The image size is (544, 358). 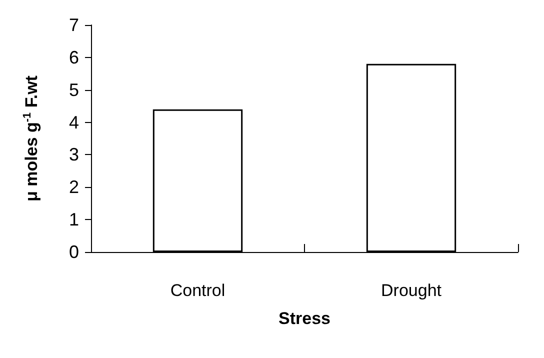 What do you see at coordinates (411, 290) in the screenshot?
I see `x-tick-label: Drought` at bounding box center [411, 290].